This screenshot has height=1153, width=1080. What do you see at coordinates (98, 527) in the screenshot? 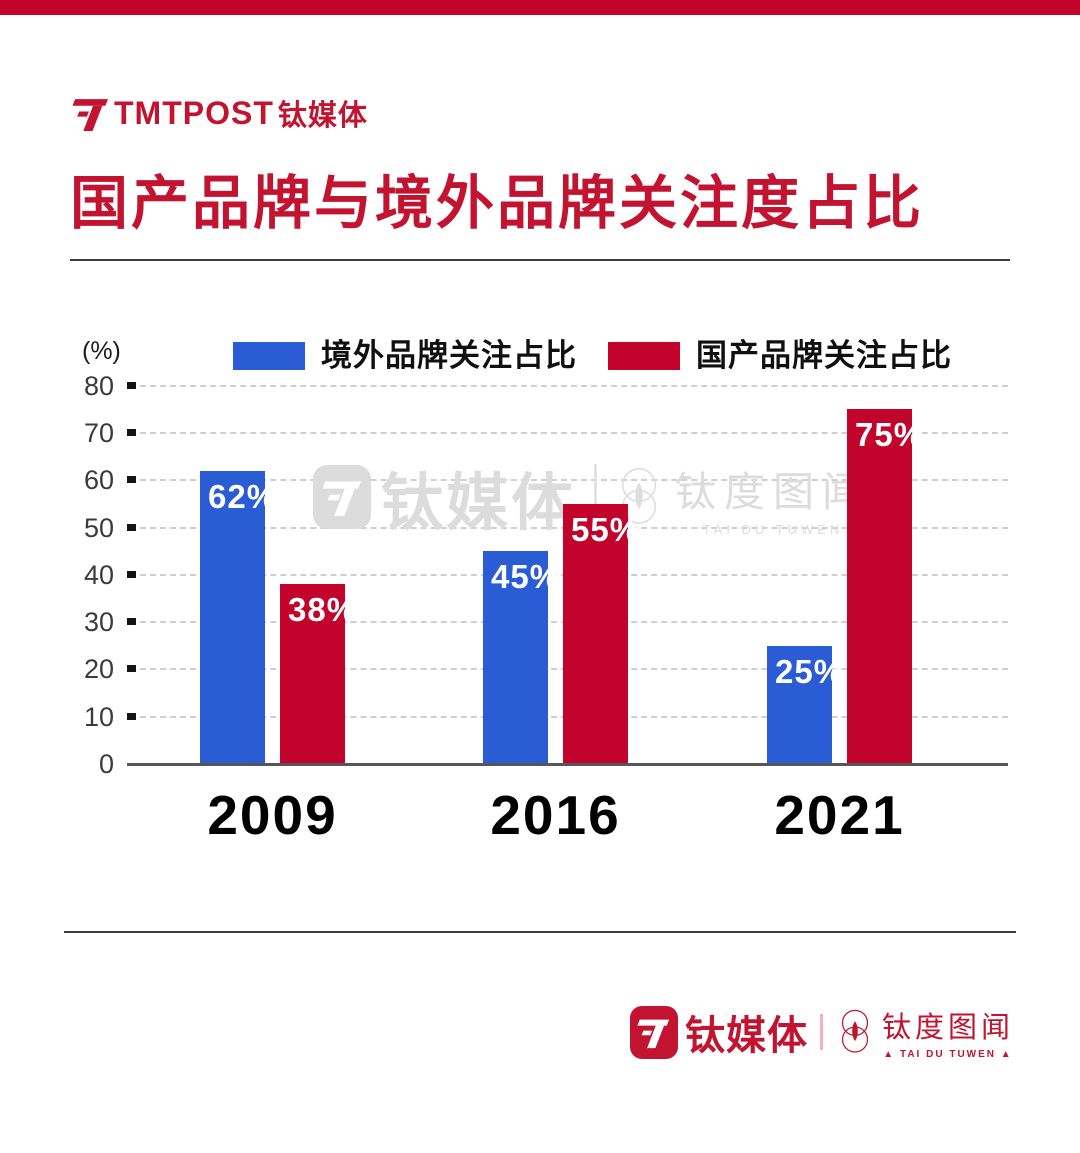
I see `y-axis-label-50: 50` at bounding box center [98, 527].